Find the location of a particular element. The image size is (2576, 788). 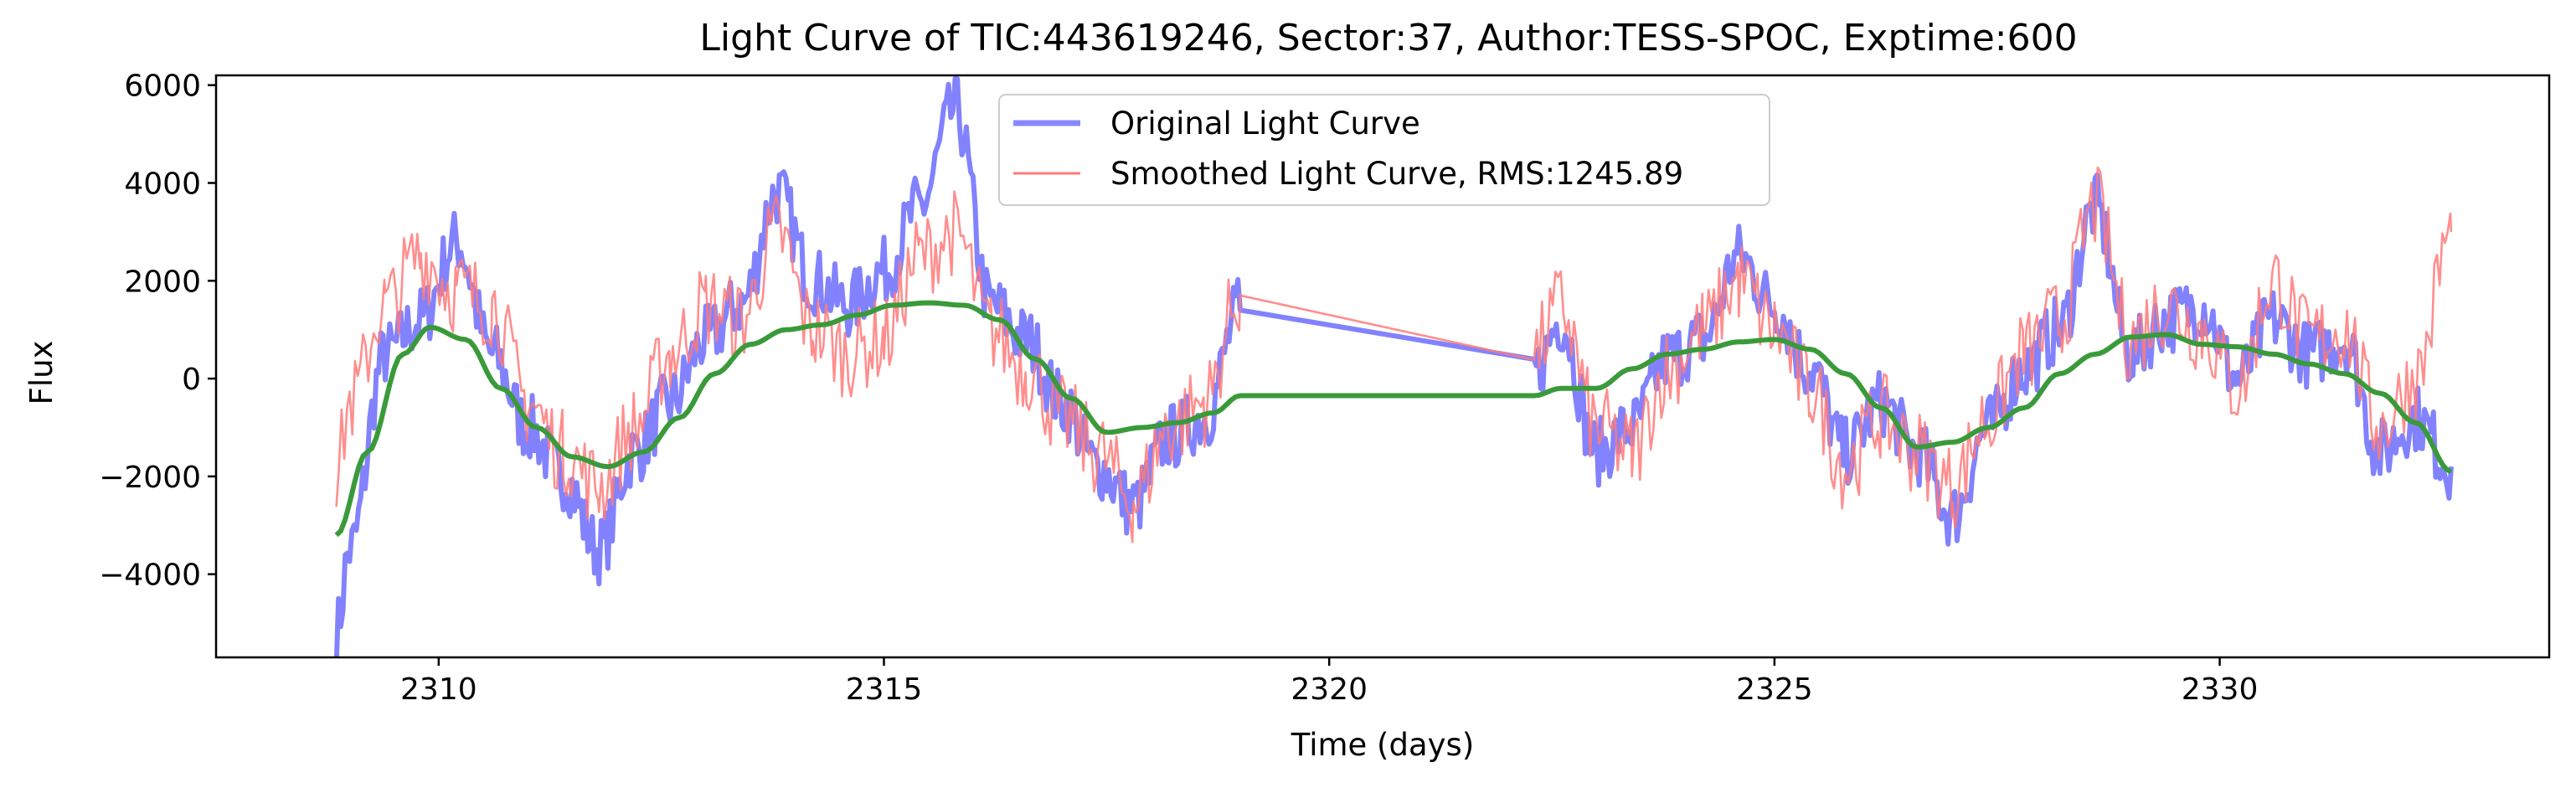

y-tick-label: 6000 is located at coordinates (162, 87).